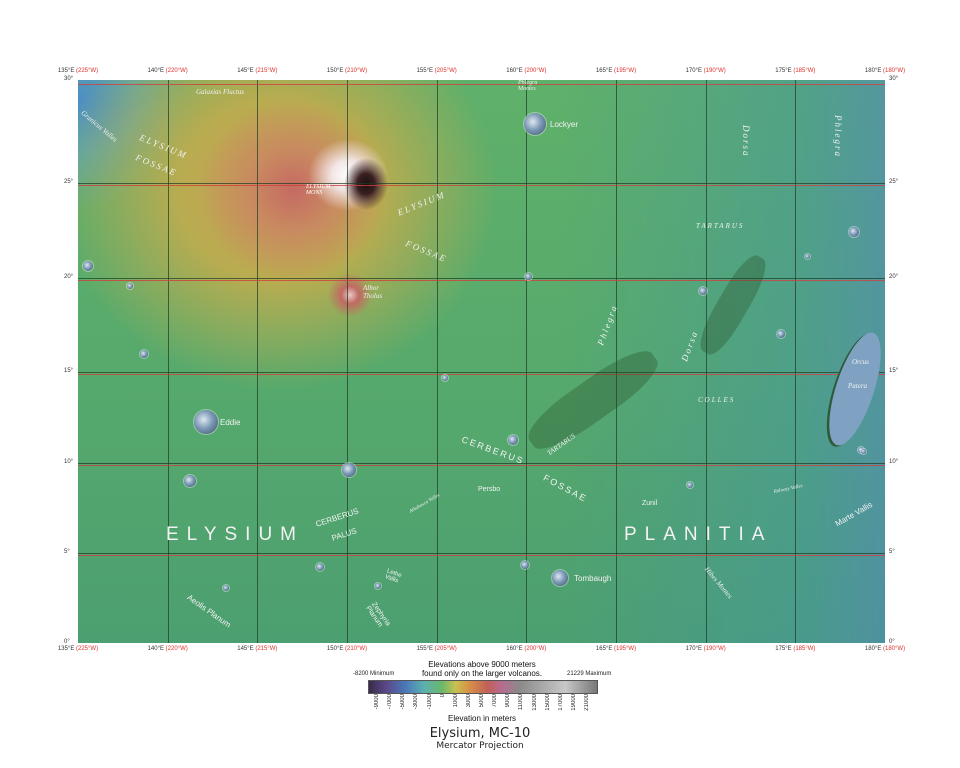 The width and height of the screenshot is (960, 768). What do you see at coordinates (535, 71) in the screenshot?
I see `longitude-west: (200°W)` at bounding box center [535, 71].